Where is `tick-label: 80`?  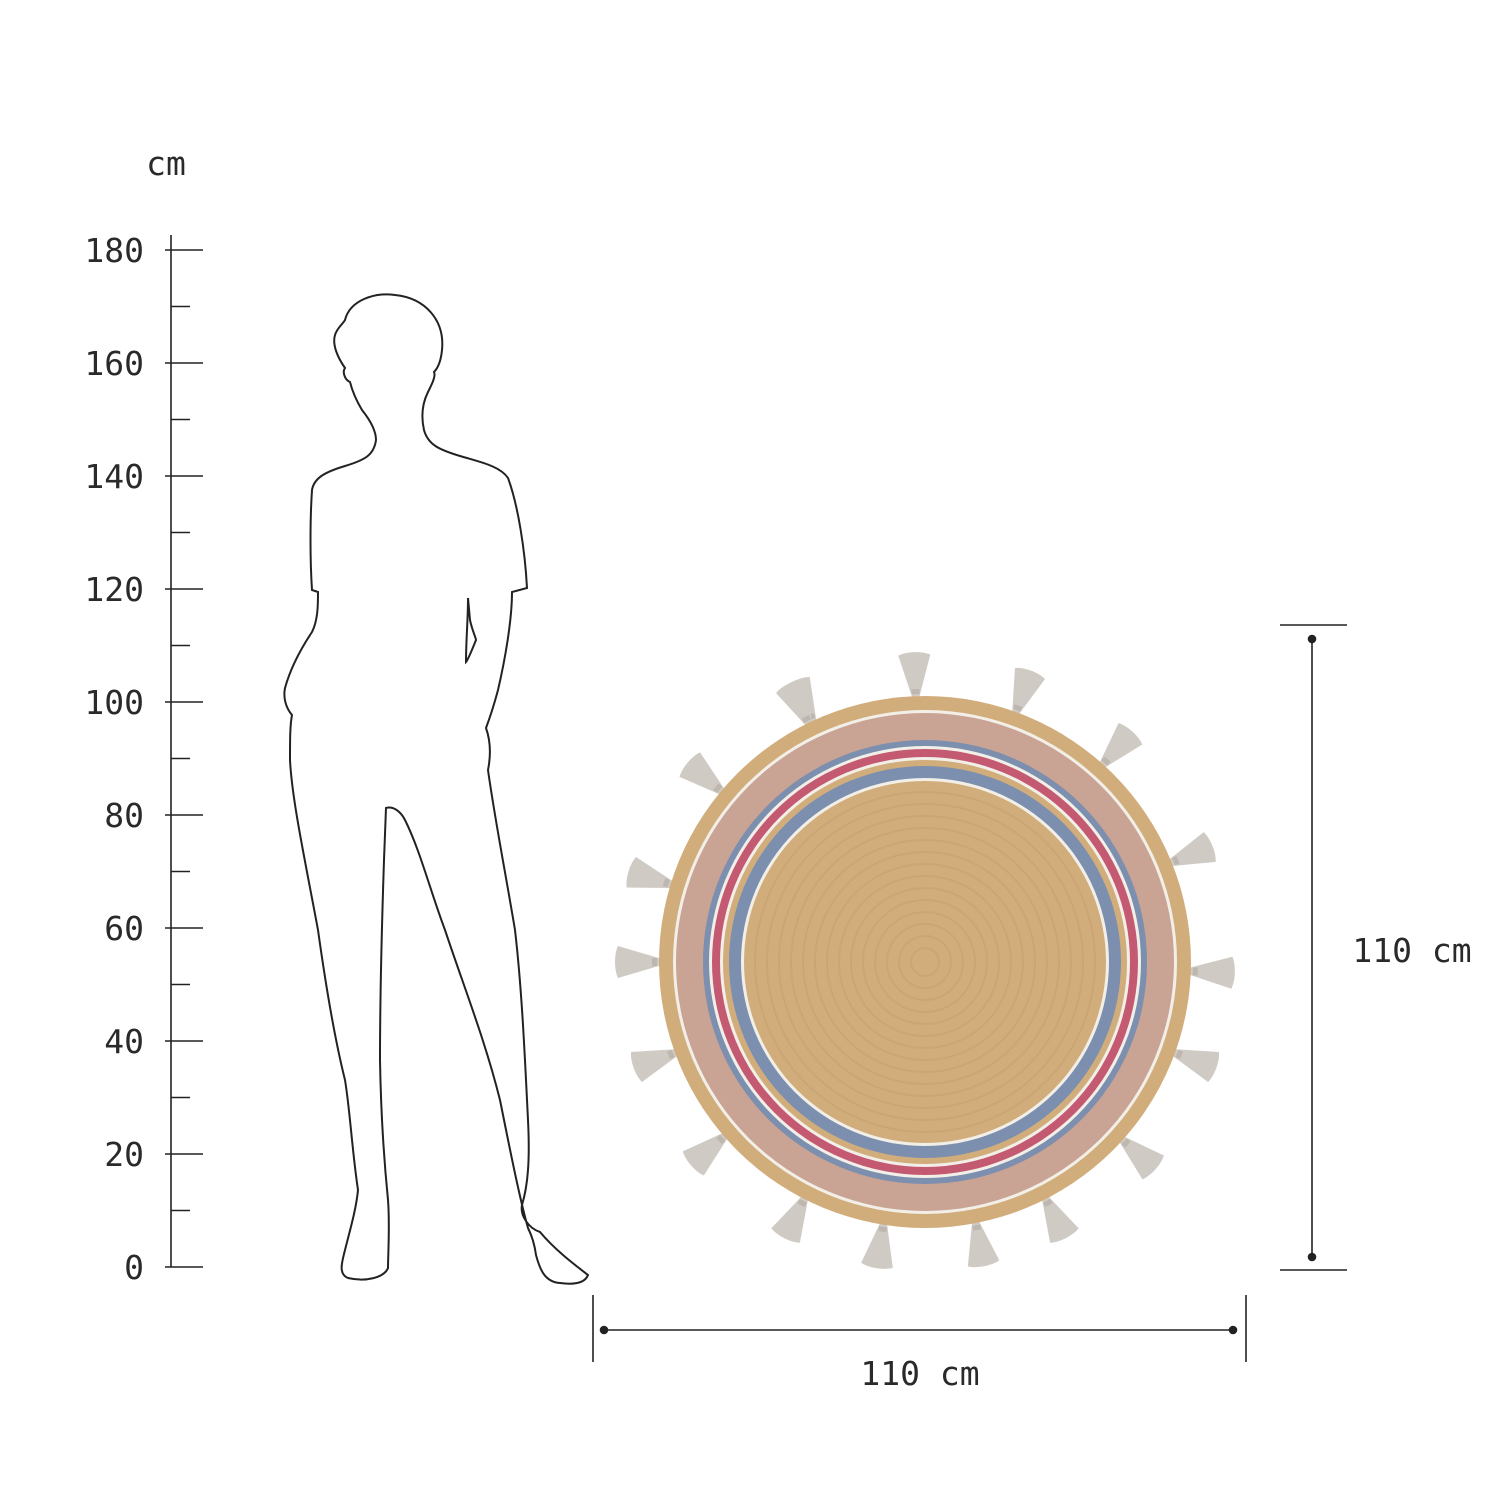 tick-label: 80 is located at coordinates (124, 815).